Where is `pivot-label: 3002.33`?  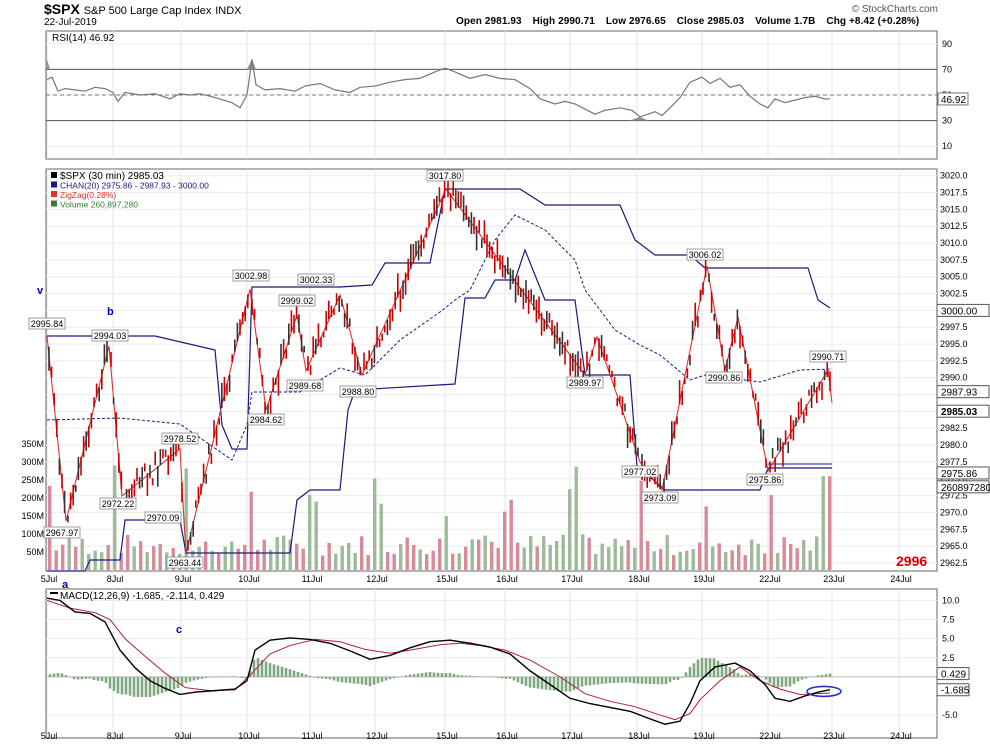
pivot-label: 3002.33 is located at coordinates (316, 280).